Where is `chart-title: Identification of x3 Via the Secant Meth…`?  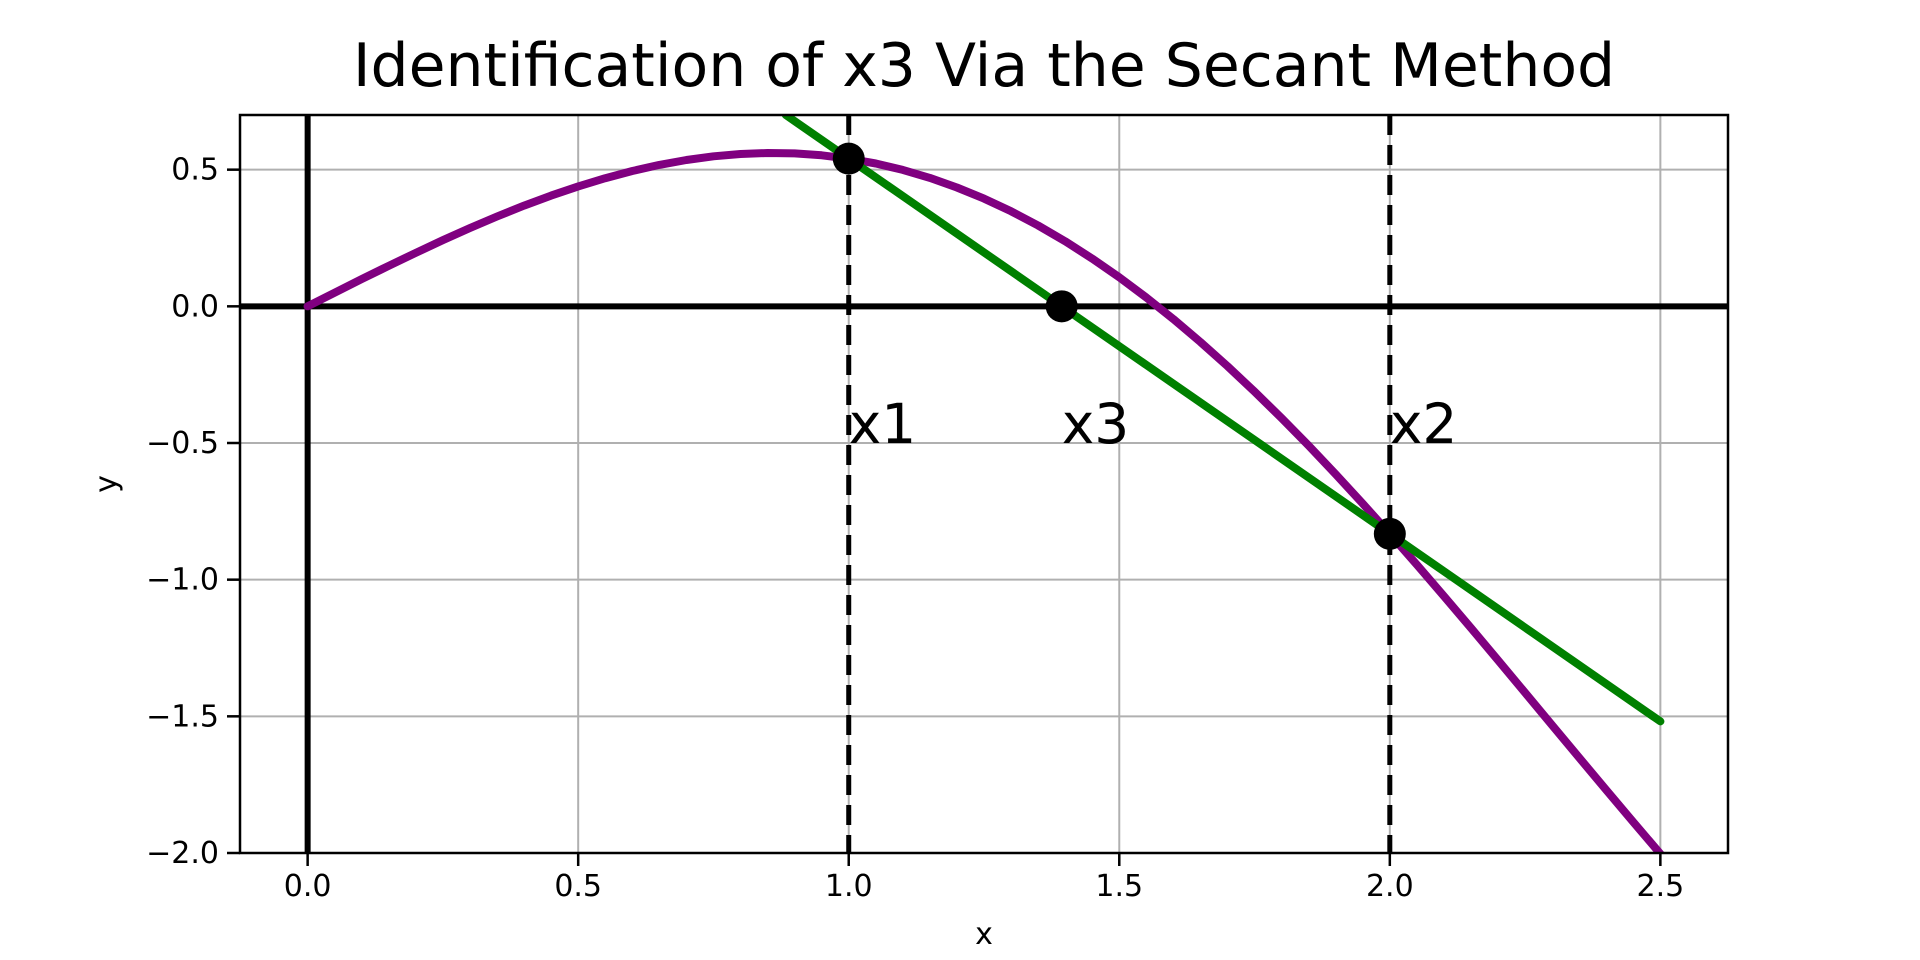
chart-title: Identification of x3 Via the Secant Meth… is located at coordinates (984, 66).